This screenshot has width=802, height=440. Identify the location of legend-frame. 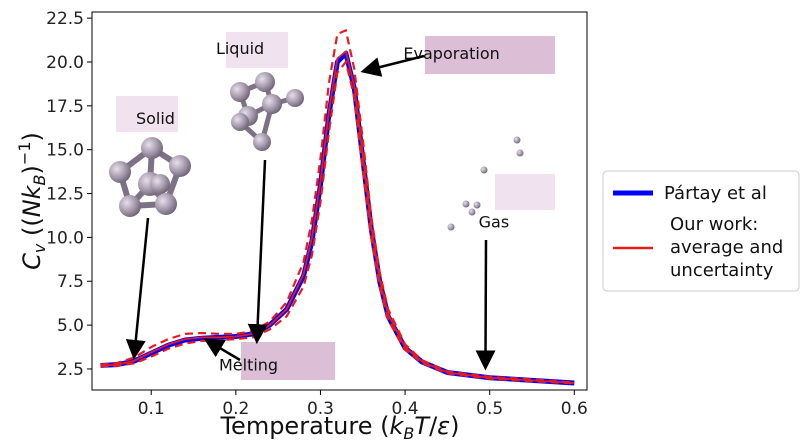
(701, 231).